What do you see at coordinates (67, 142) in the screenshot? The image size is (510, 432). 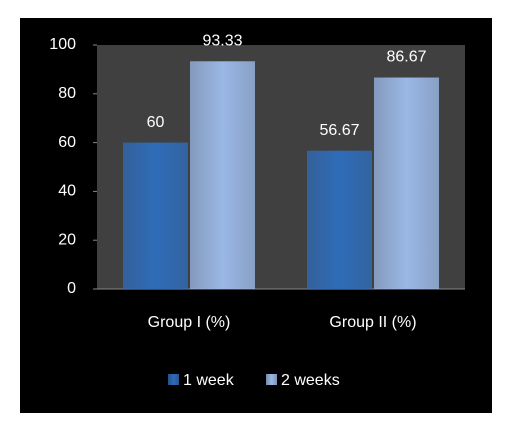 I see `y-tick-label: 60` at bounding box center [67, 142].